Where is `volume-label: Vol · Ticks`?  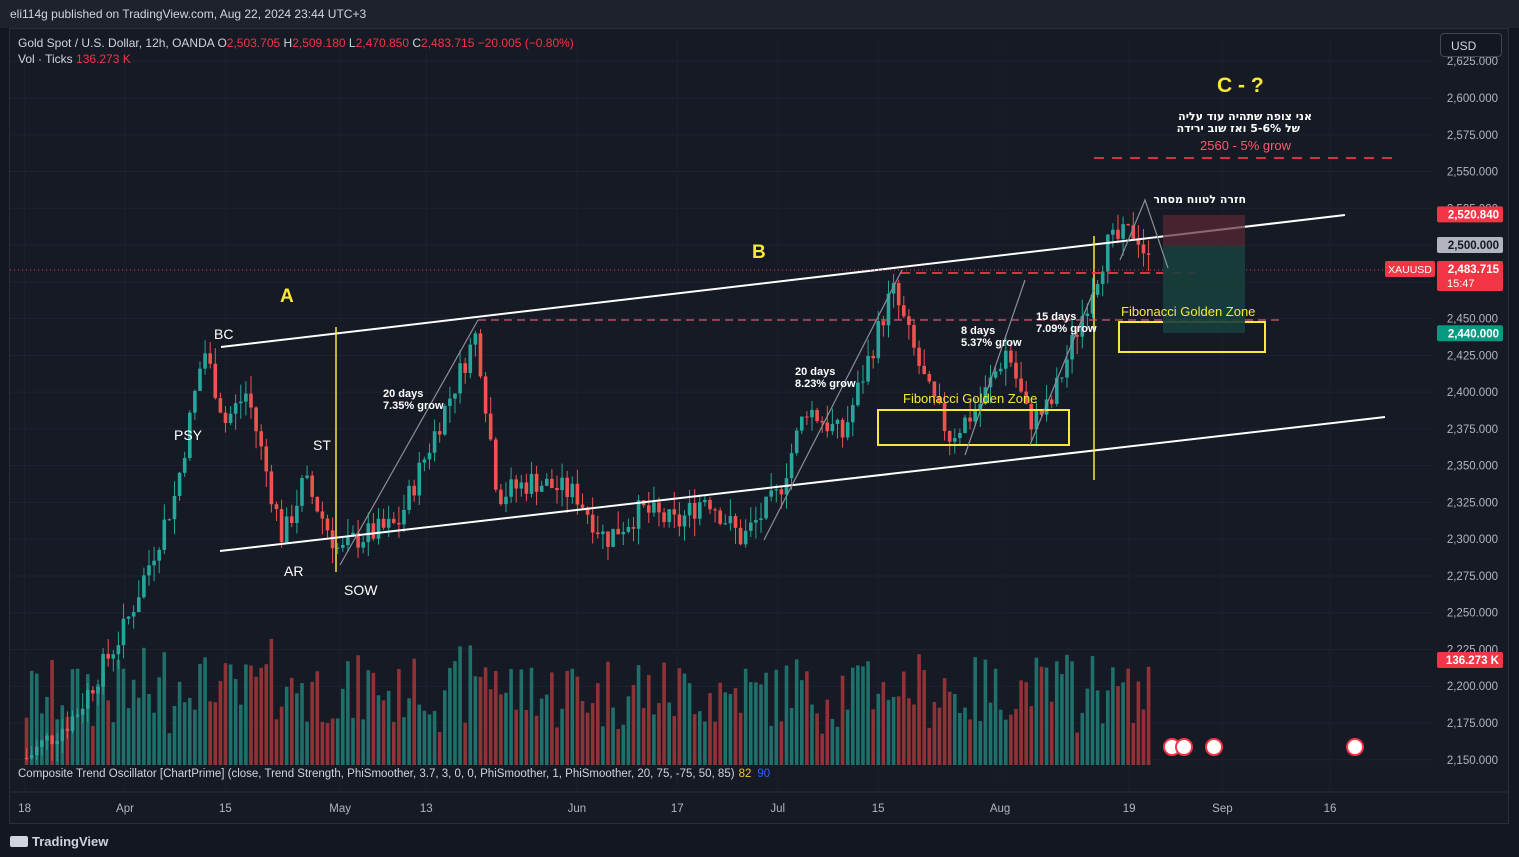
volume-label: Vol · Ticks is located at coordinates (45, 59).